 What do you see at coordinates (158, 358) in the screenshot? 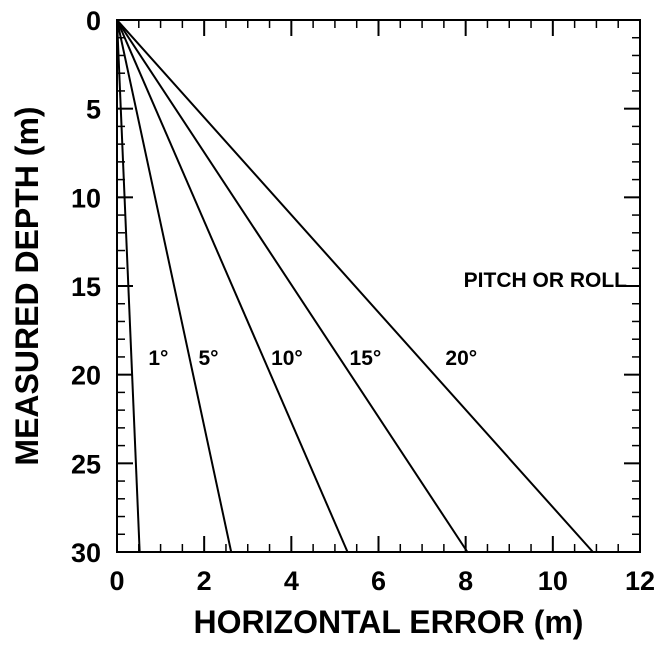
I see `series-label: 1°` at bounding box center [158, 358].